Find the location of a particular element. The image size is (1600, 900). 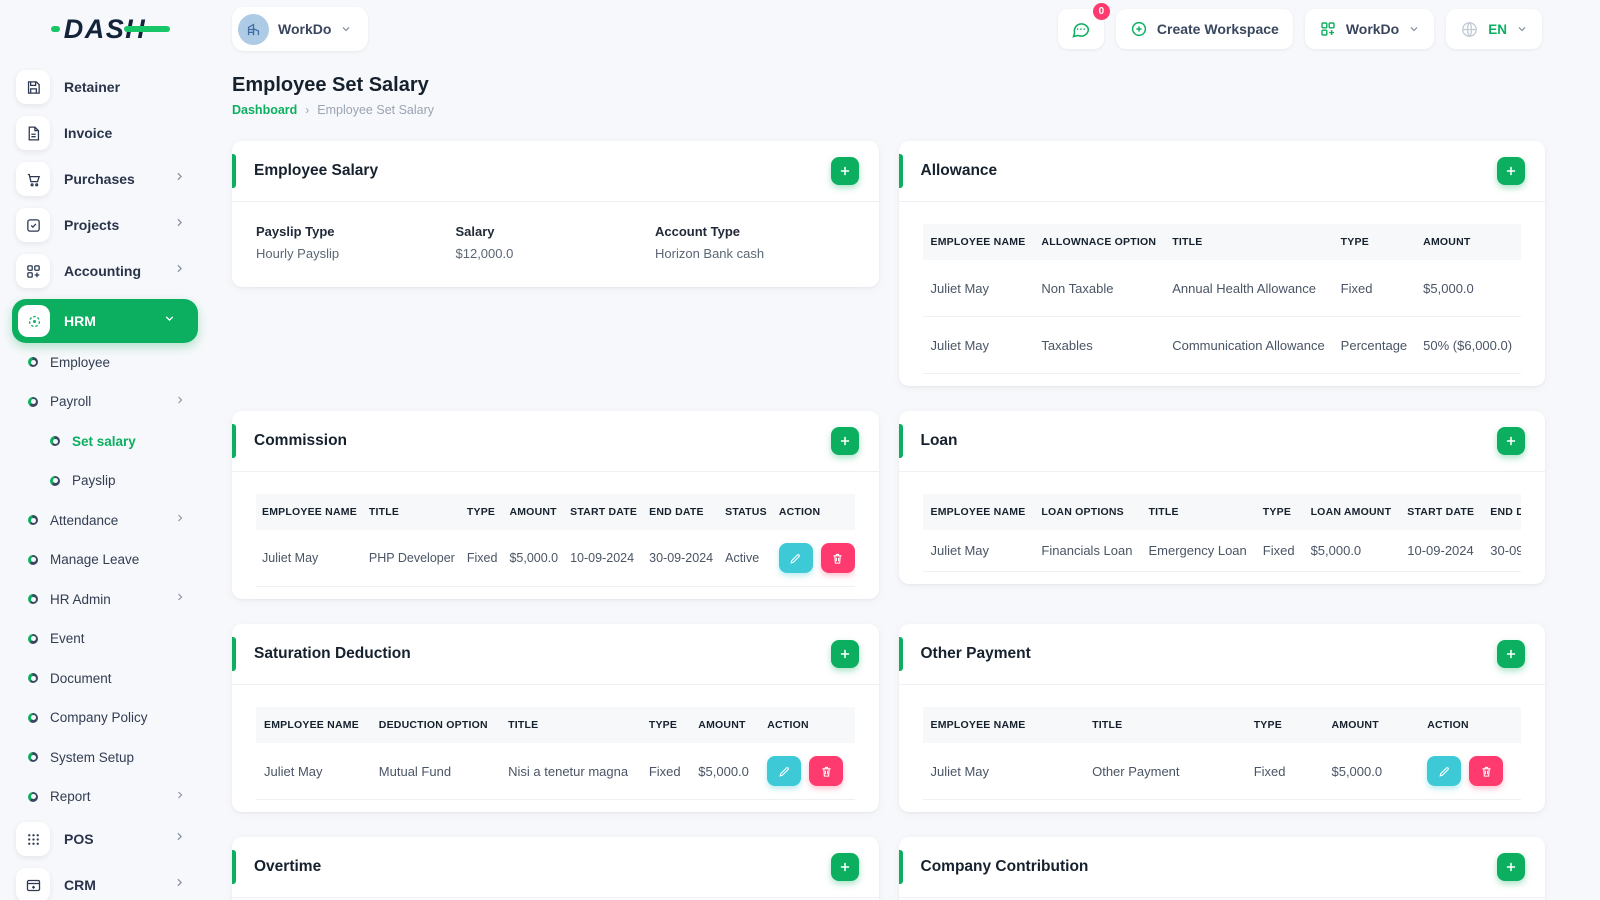

language-selector: EN is located at coordinates (1494, 29).